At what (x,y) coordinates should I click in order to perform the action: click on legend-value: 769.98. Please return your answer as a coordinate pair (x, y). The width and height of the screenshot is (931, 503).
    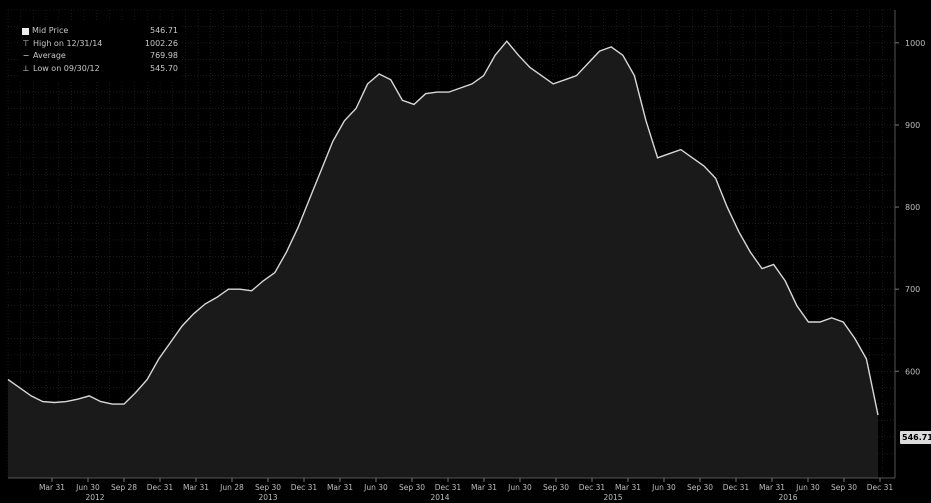
    Looking at the image, I should click on (164, 55).